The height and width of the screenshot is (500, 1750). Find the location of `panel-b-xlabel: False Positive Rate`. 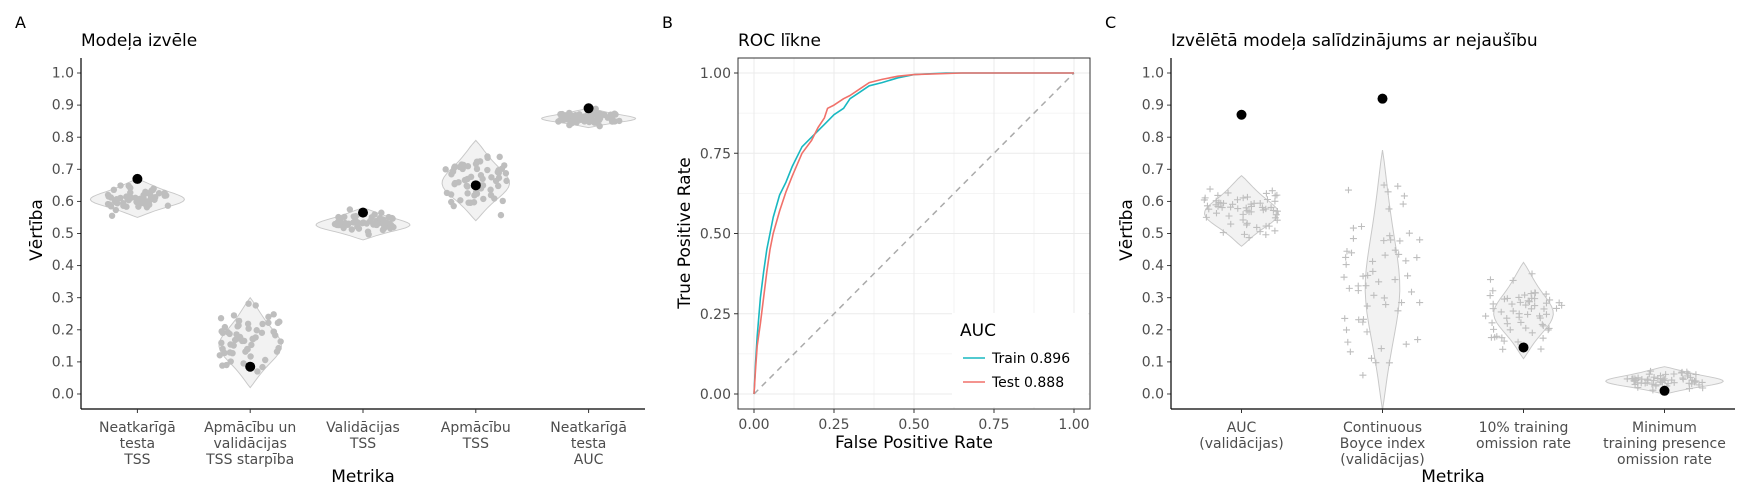

panel-b-xlabel: False Positive Rate is located at coordinates (914, 443).